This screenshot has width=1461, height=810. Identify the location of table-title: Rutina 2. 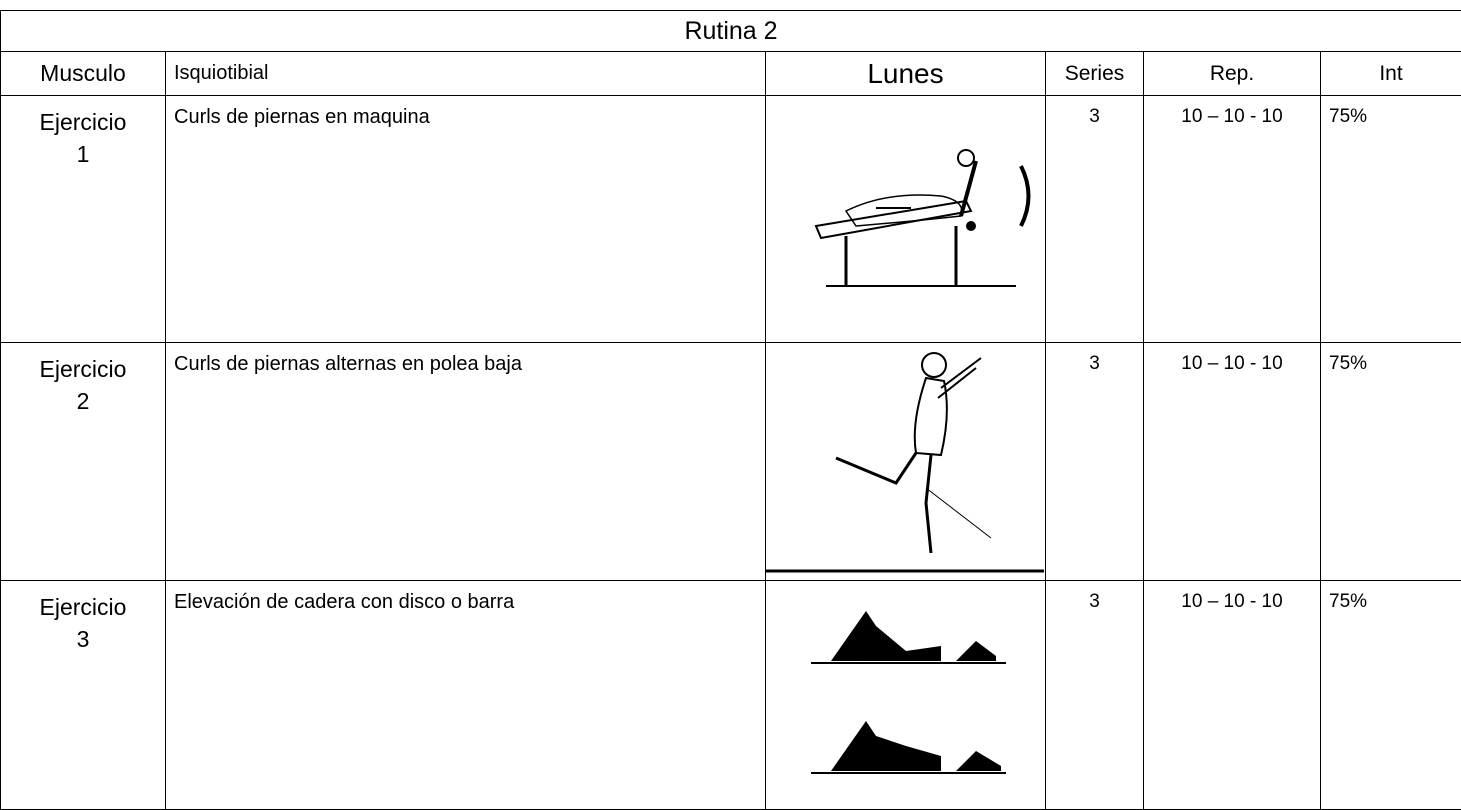
(731, 31).